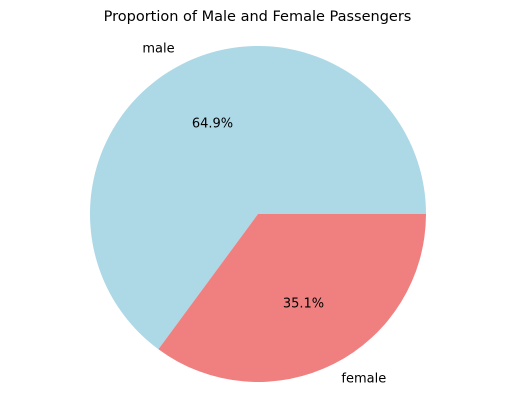 This screenshot has height=409, width=515. Describe the element at coordinates (303, 303) in the screenshot. I see `slice-pct-female: 35.1%` at that location.